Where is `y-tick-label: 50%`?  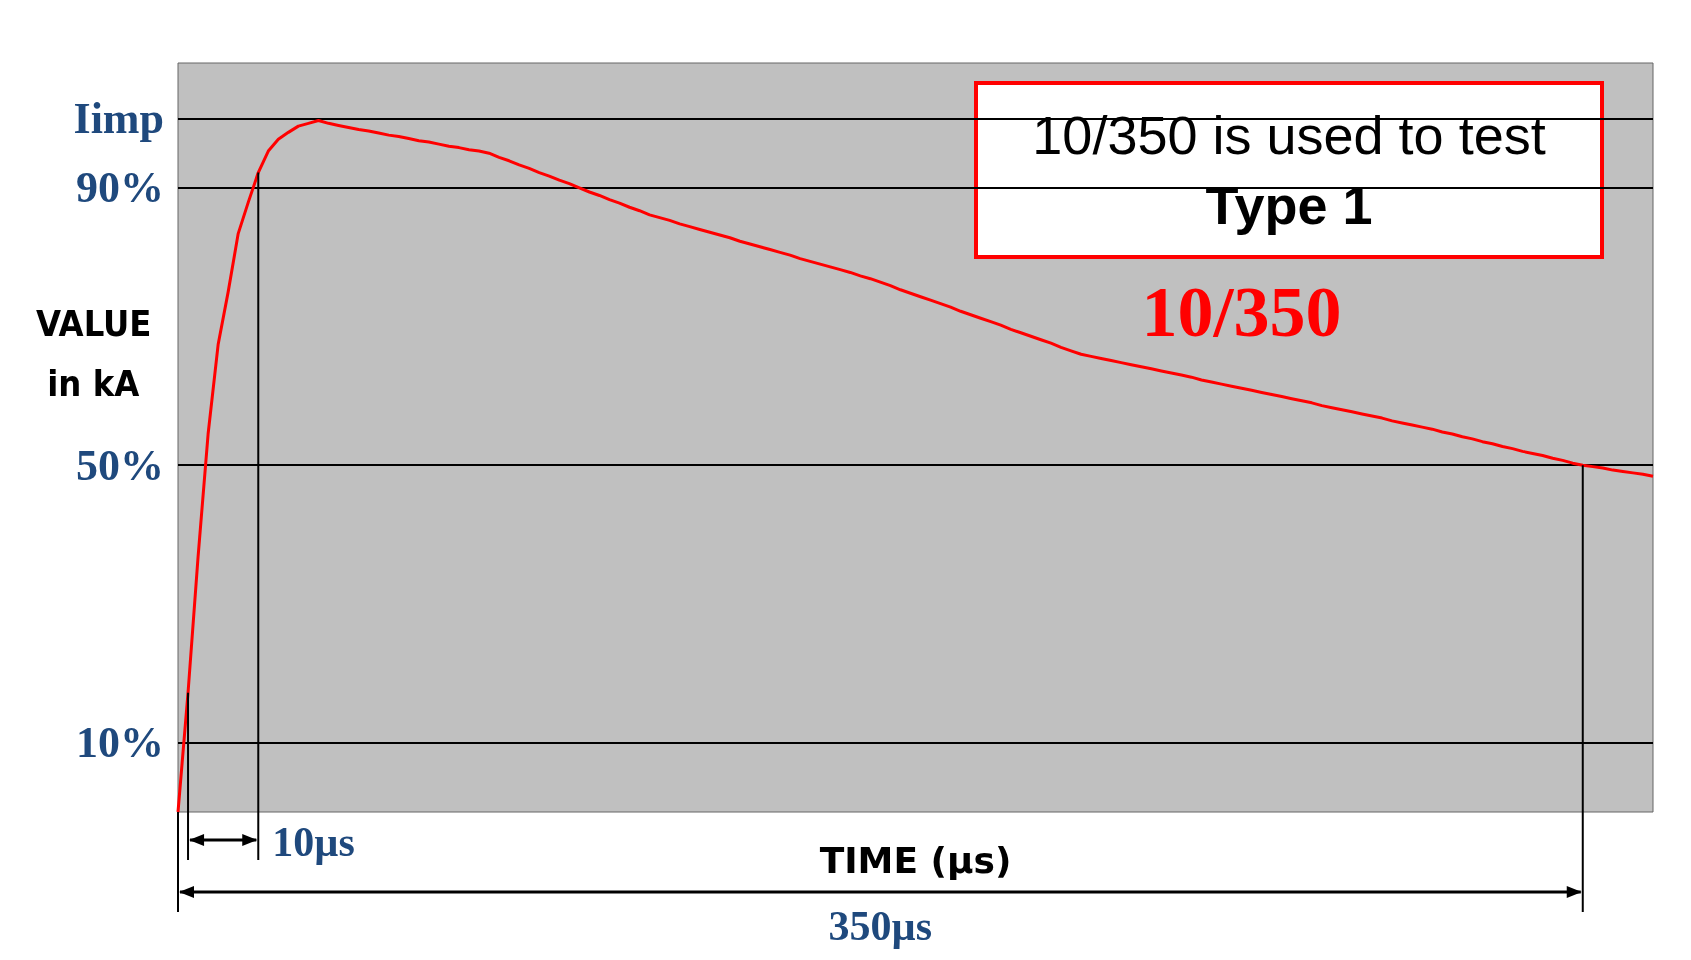 y-tick-label: 50% is located at coordinates (120, 465).